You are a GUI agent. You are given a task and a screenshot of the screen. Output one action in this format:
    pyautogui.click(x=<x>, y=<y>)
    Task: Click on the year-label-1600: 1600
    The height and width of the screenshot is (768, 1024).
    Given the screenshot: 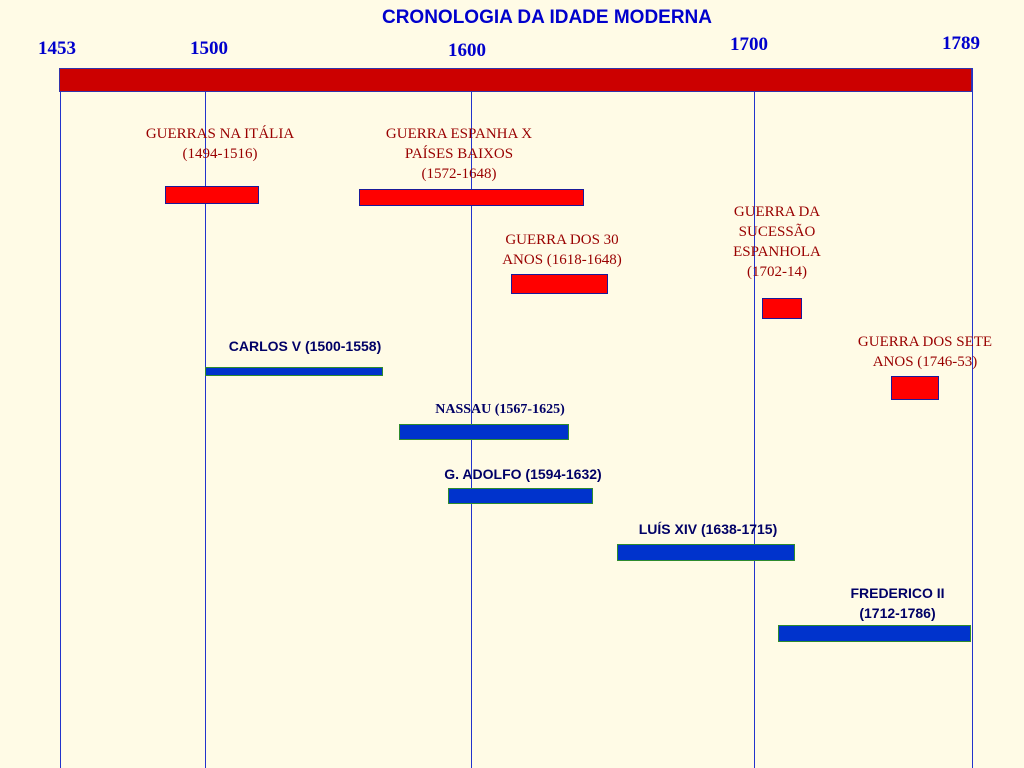 What is the action you would take?
    pyautogui.click(x=467, y=50)
    